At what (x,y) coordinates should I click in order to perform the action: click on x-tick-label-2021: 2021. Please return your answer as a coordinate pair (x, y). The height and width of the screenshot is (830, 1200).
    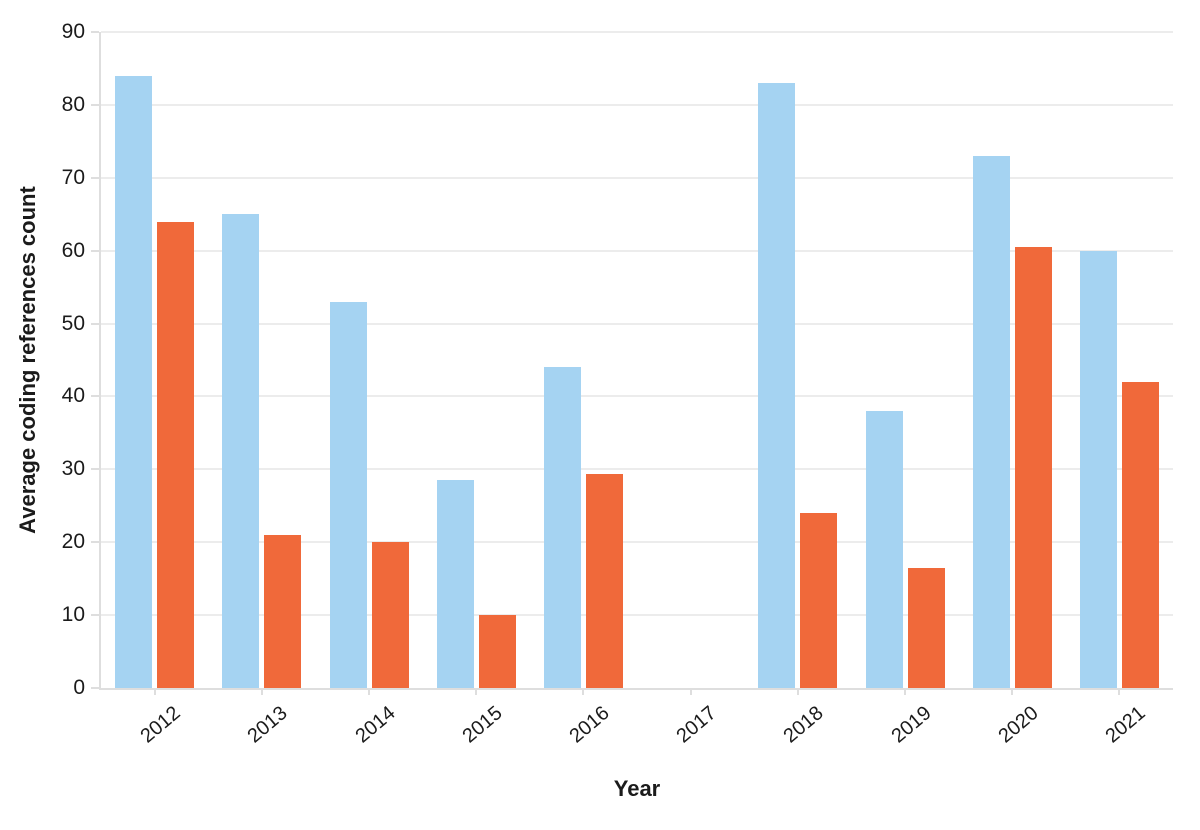
    Looking at the image, I should click on (1125, 725).